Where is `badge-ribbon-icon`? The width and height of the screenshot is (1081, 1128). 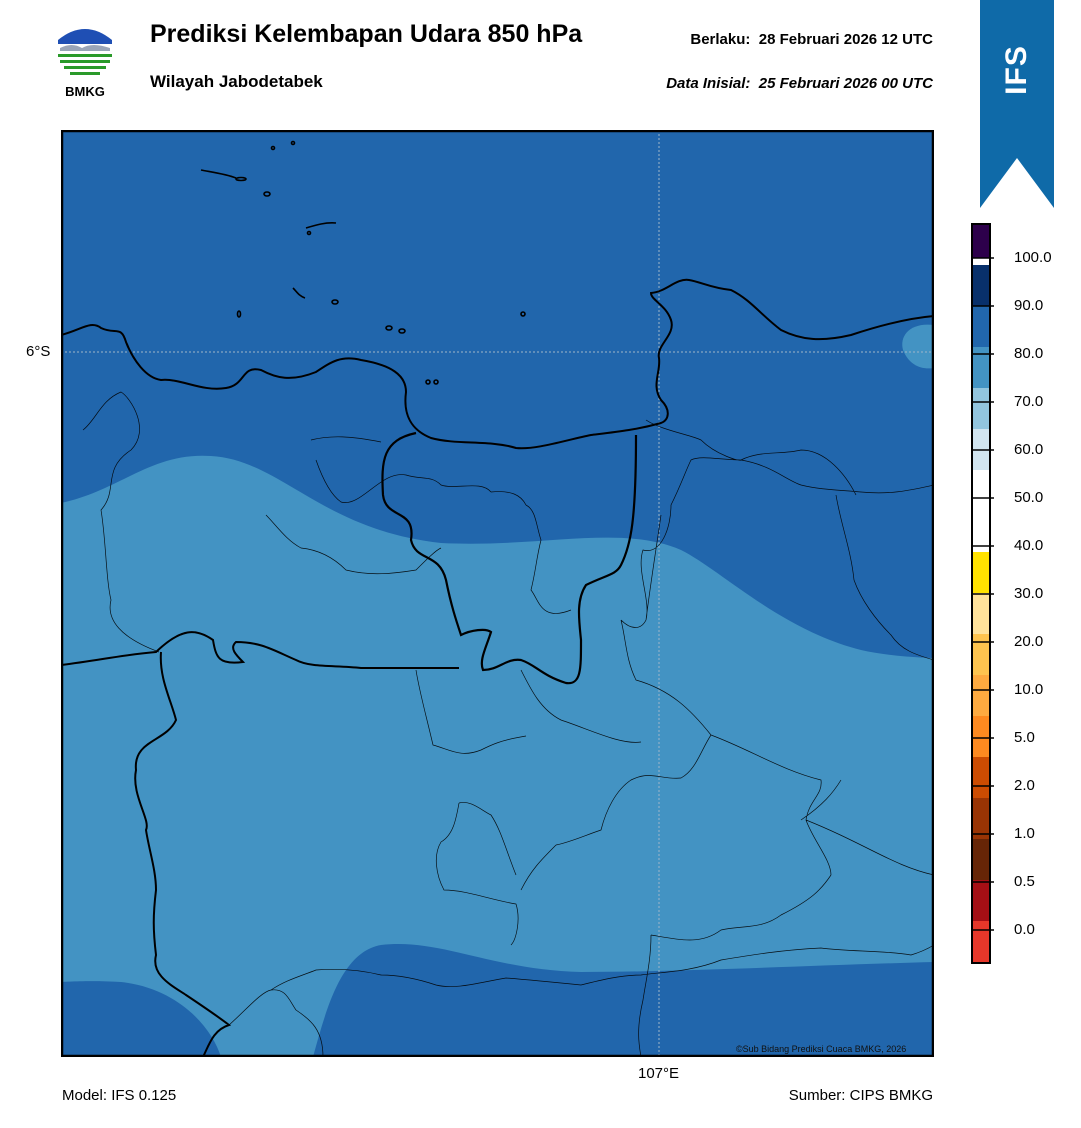 badge-ribbon-icon is located at coordinates (1017, 104).